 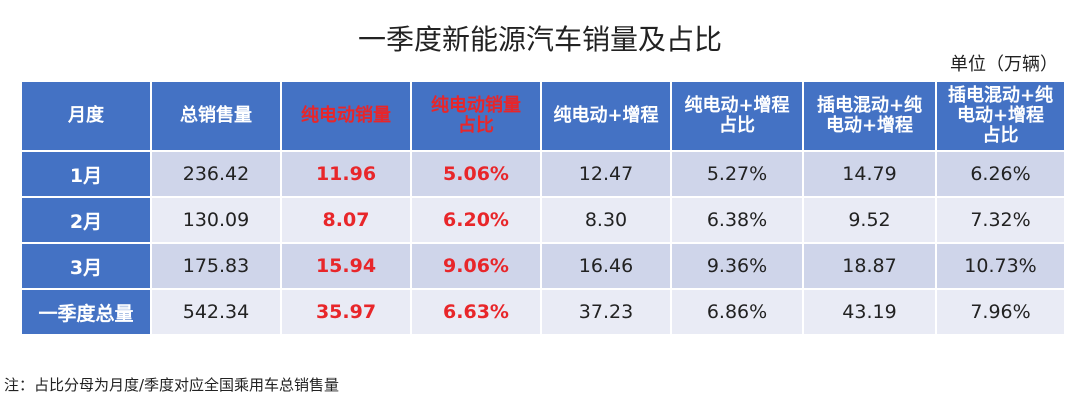 What do you see at coordinates (86, 116) in the screenshot?
I see `header-cell: 月度` at bounding box center [86, 116].